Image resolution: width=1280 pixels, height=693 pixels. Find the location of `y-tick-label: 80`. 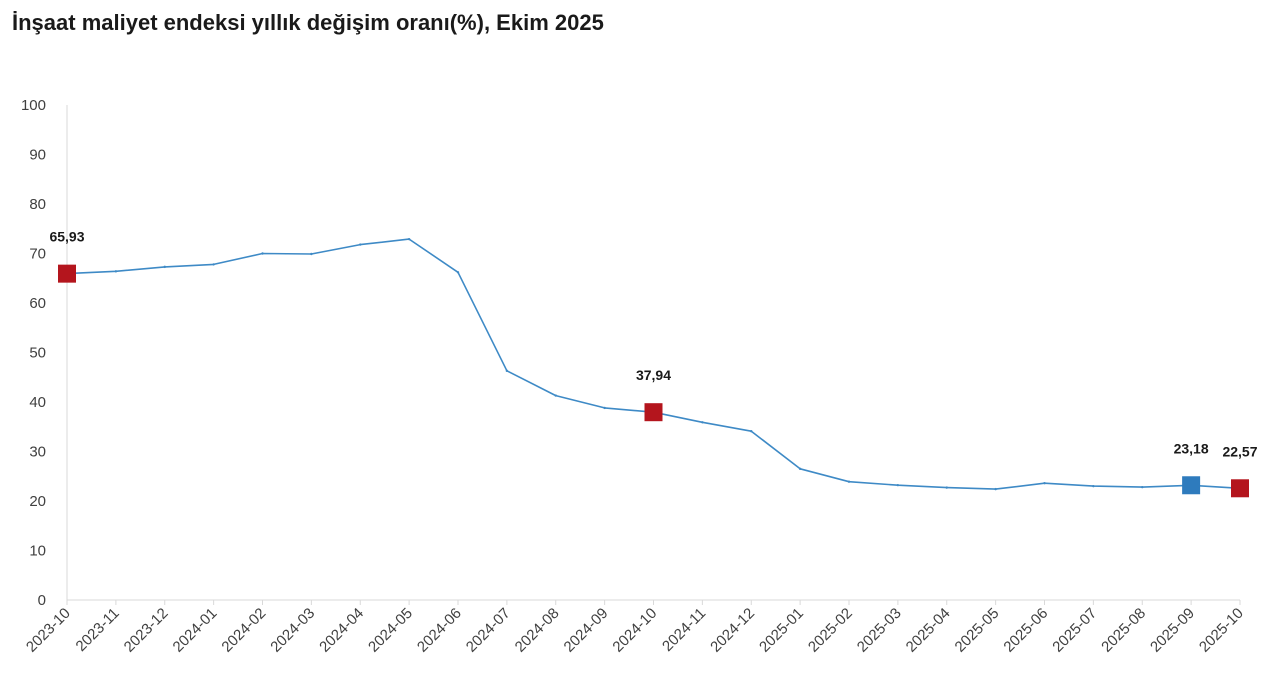

y-tick-label: 80 is located at coordinates (37, 204).